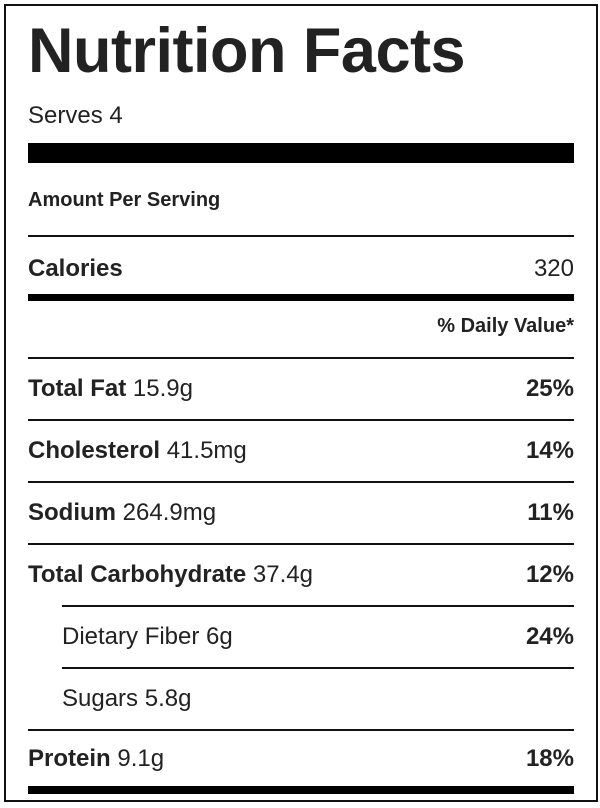  I want to click on servings-text: Serves 4, so click(75, 115).